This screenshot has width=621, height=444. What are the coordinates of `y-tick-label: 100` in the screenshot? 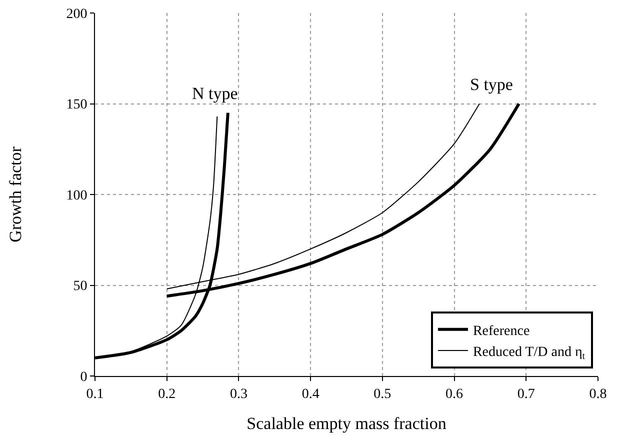 It's located at (77, 196).